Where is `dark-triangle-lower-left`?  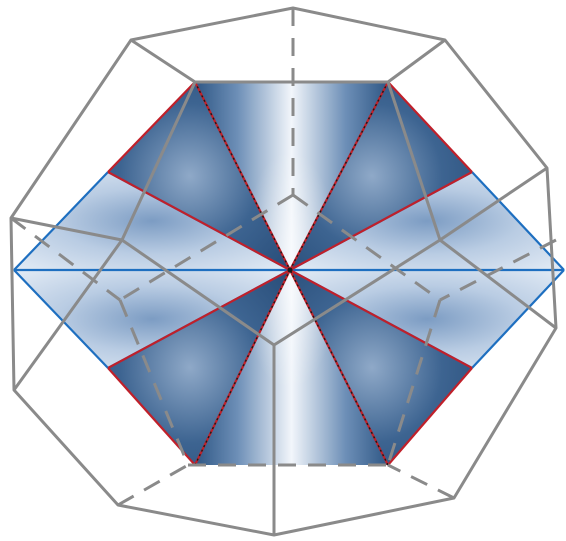 dark-triangle-lower-left is located at coordinates (199, 367).